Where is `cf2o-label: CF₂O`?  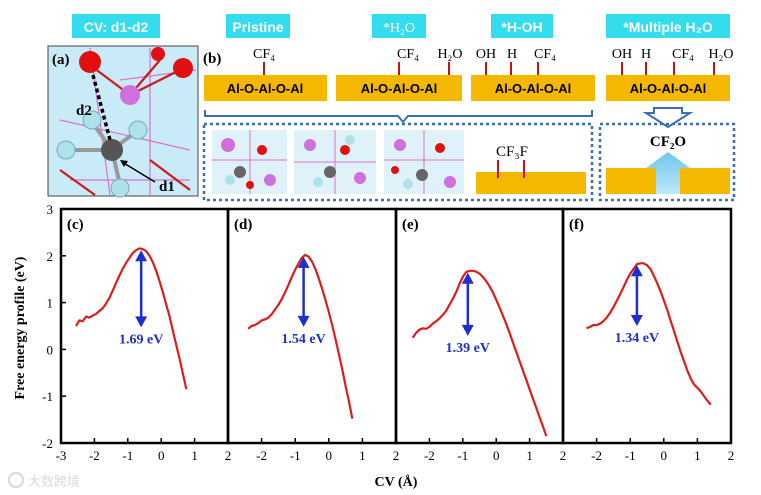
cf2o-label: CF₂O is located at coordinates (668, 142).